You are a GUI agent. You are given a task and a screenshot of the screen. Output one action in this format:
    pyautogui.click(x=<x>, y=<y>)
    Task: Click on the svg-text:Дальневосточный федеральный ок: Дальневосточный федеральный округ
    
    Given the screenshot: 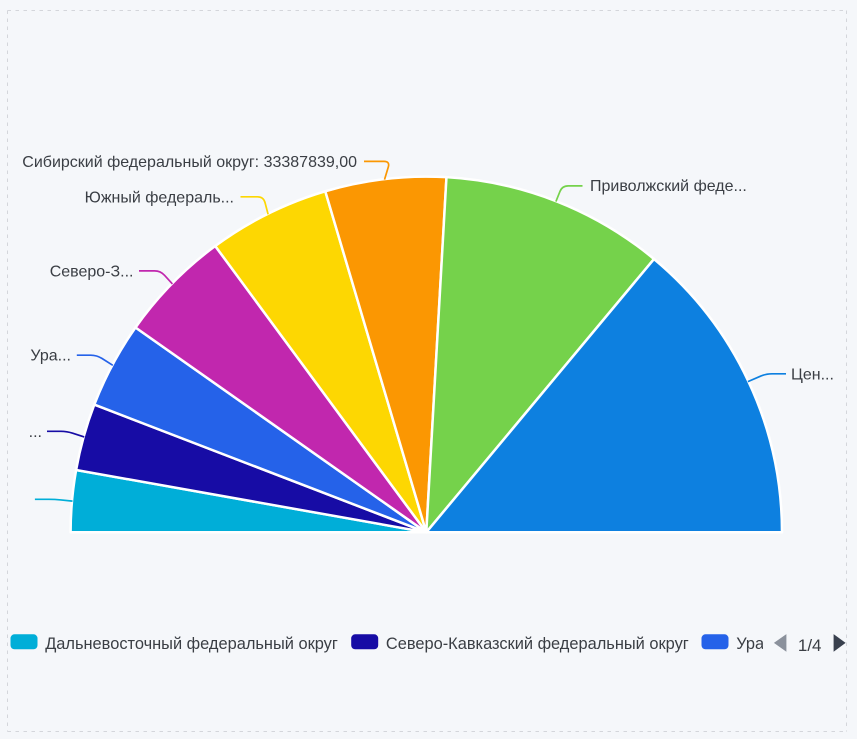 What is the action you would take?
    pyautogui.click(x=191, y=644)
    